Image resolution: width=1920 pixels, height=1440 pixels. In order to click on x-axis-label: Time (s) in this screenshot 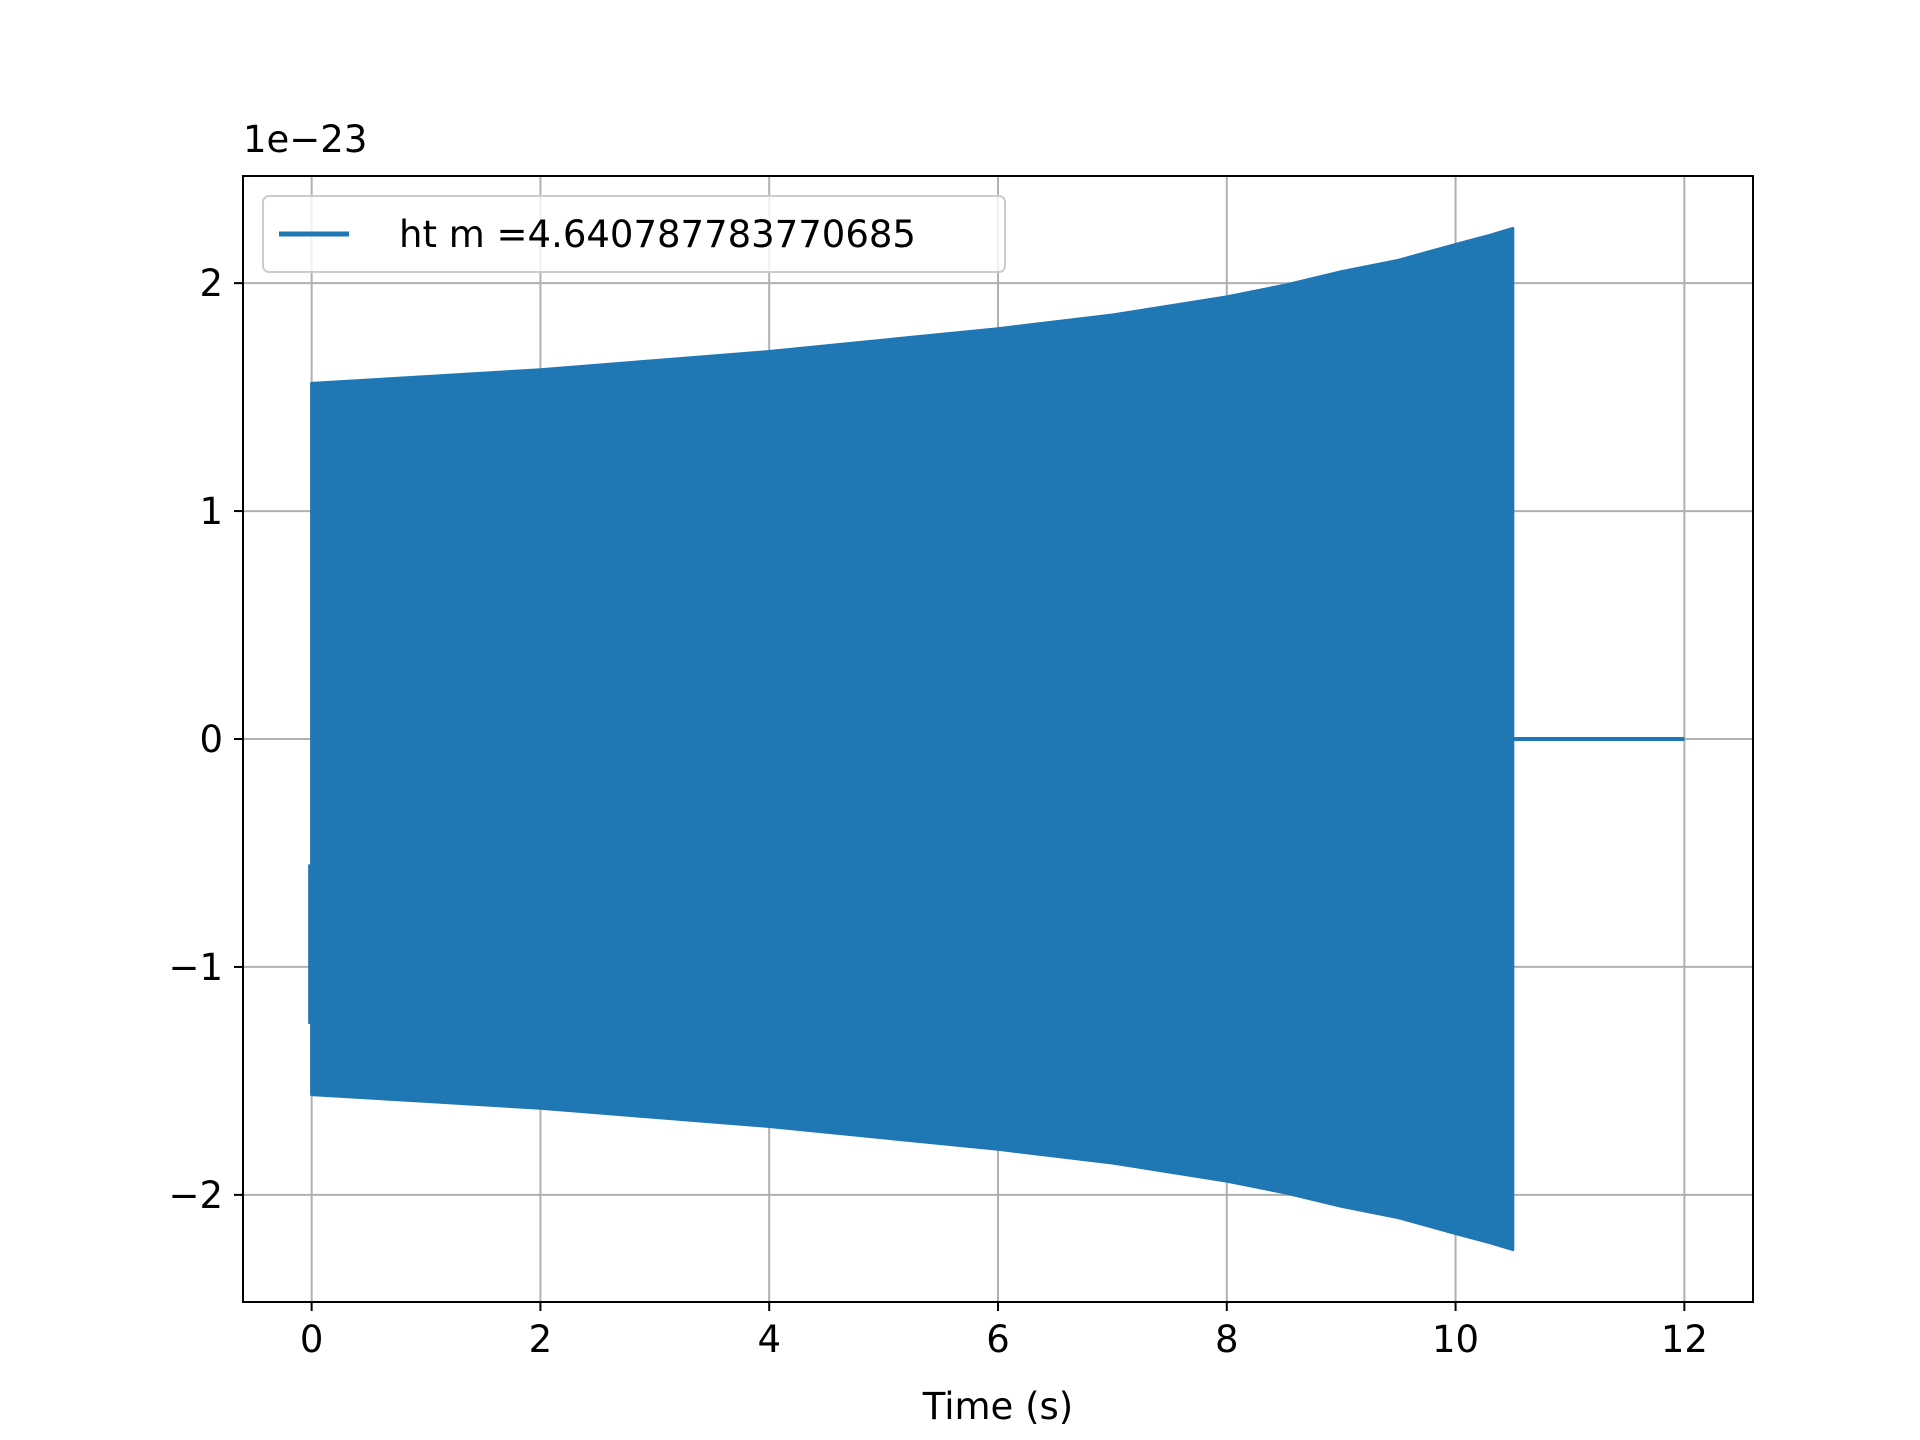, I will do `click(997, 1406)`.